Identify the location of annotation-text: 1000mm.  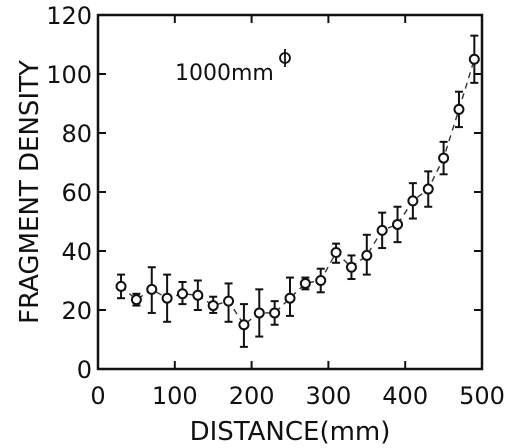
(224, 73).